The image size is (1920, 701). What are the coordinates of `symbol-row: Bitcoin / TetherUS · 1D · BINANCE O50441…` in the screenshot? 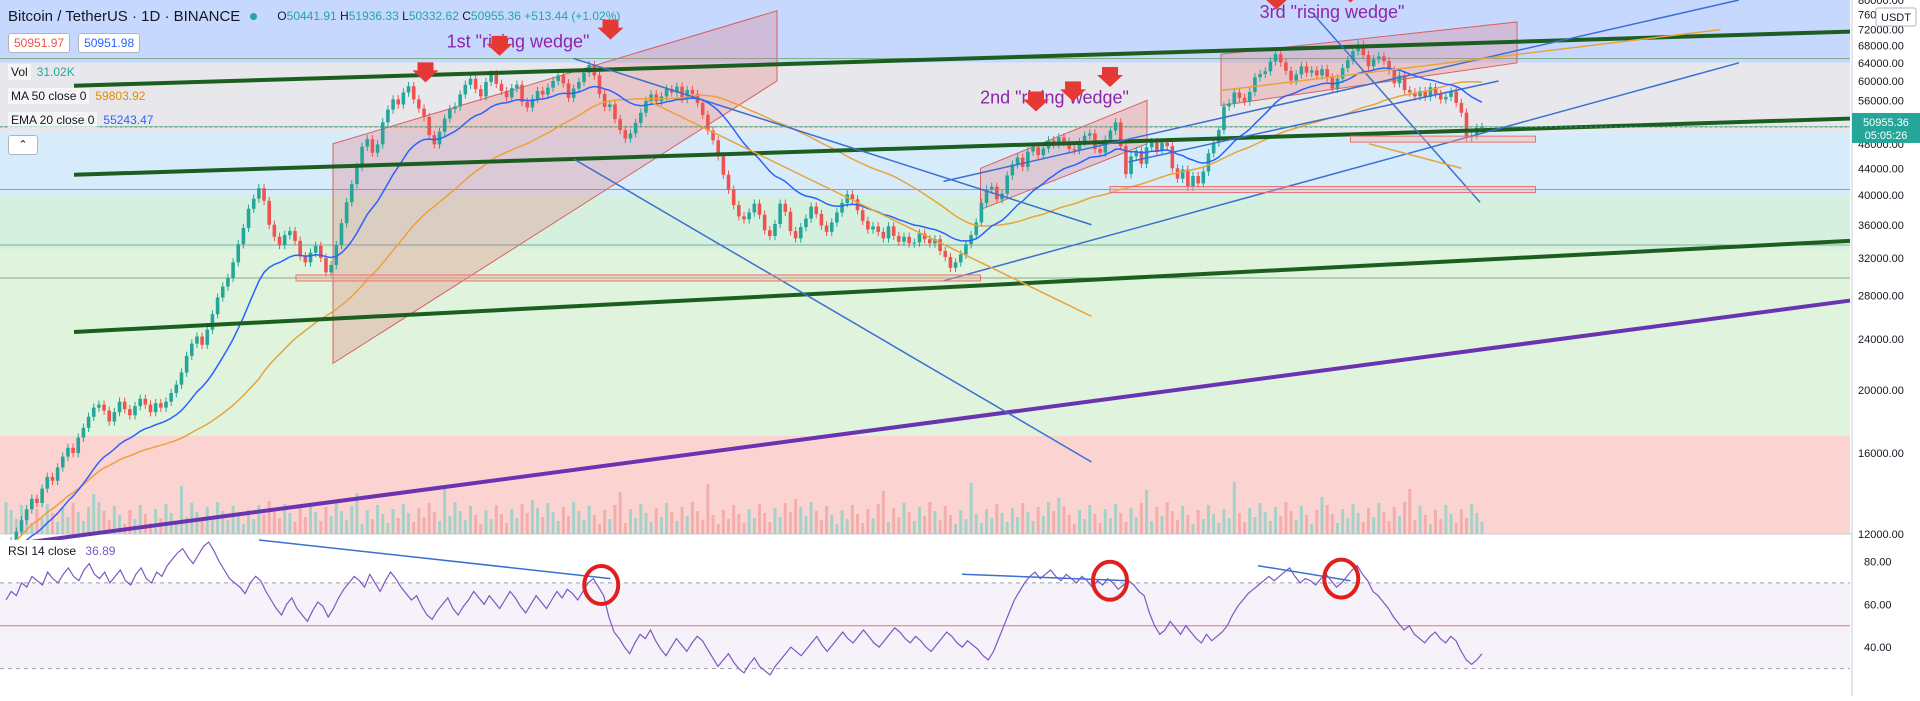 It's located at (314, 16).